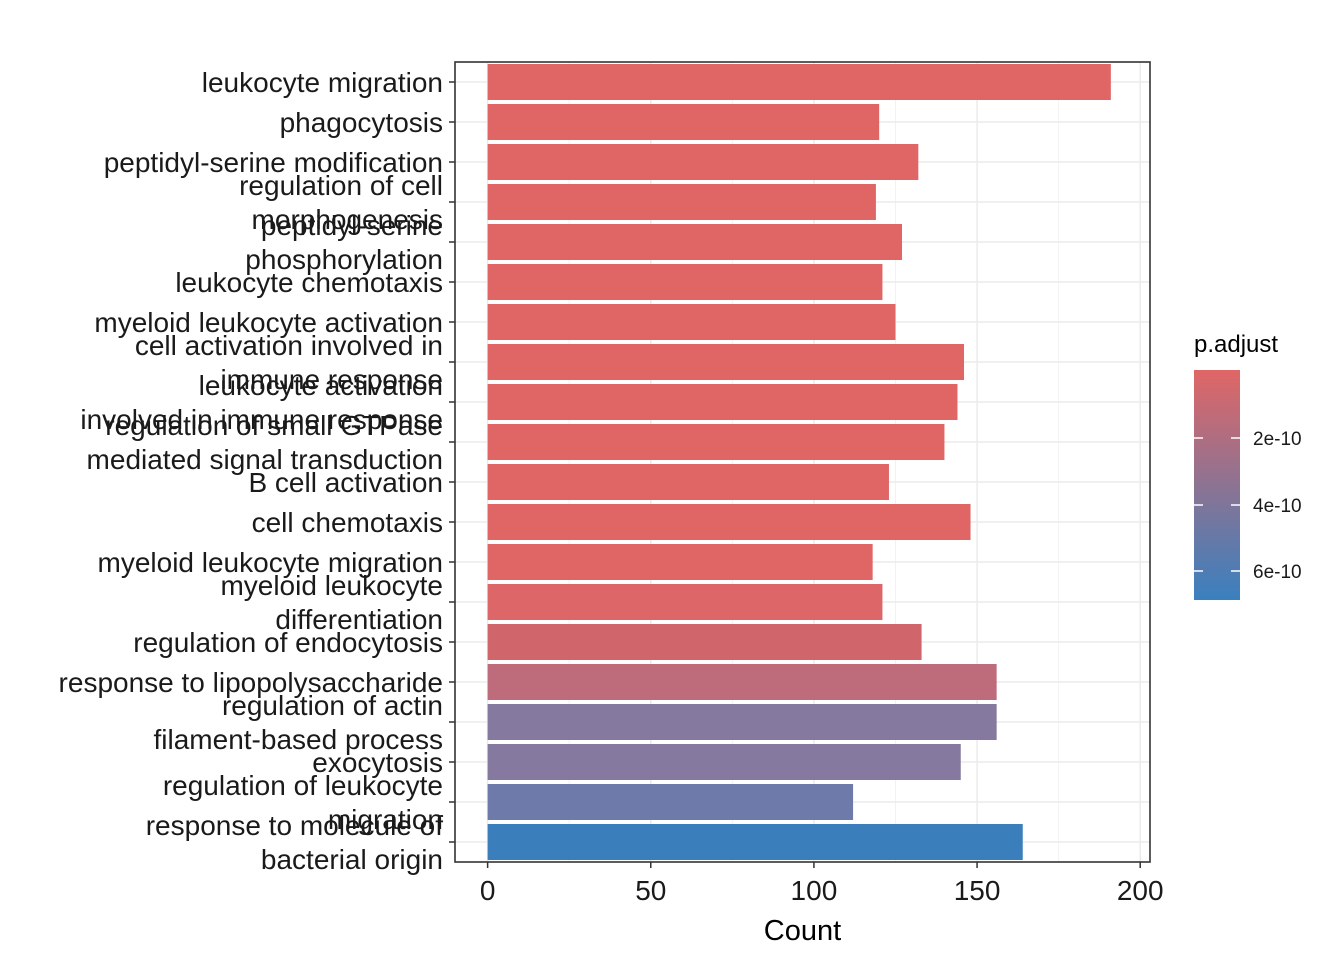 The image size is (1344, 960). I want to click on category-label: B cell activation, so click(345, 482).